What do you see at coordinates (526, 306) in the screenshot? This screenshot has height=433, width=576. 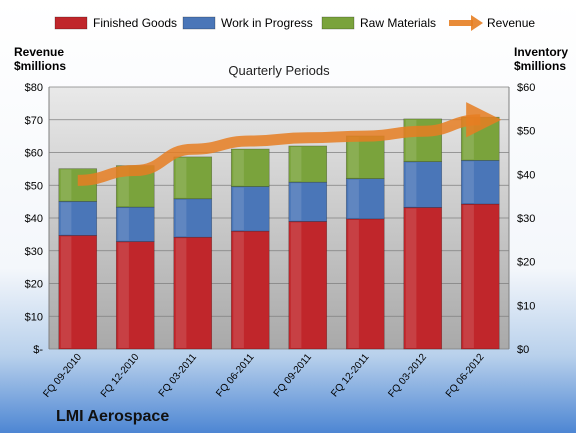 I see `right-tick-label: $10` at bounding box center [526, 306].